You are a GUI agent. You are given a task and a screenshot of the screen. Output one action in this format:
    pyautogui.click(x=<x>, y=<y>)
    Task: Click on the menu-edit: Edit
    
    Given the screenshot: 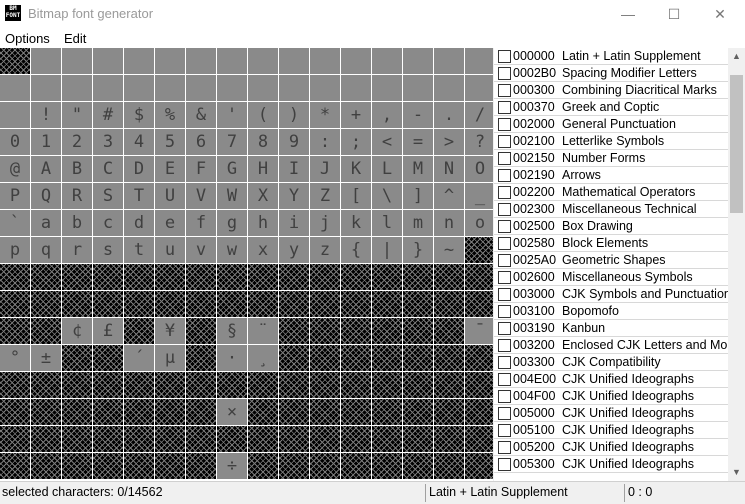 What is the action you would take?
    pyautogui.click(x=75, y=38)
    